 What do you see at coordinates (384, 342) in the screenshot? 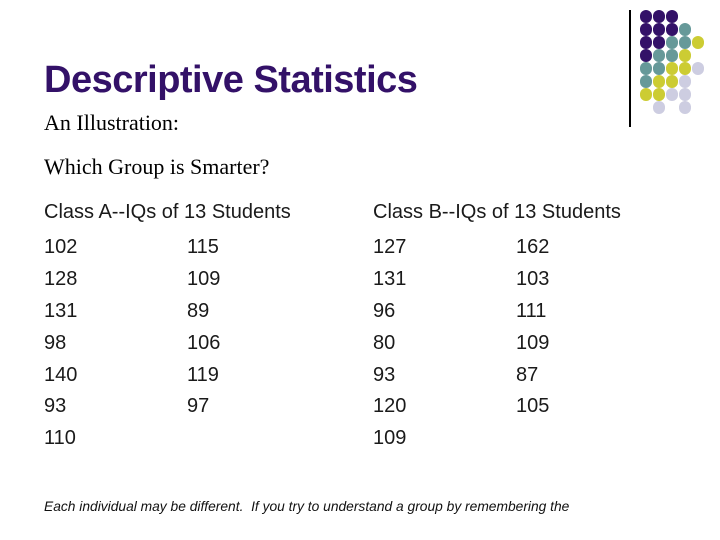
I see `iq-value: 80` at bounding box center [384, 342].